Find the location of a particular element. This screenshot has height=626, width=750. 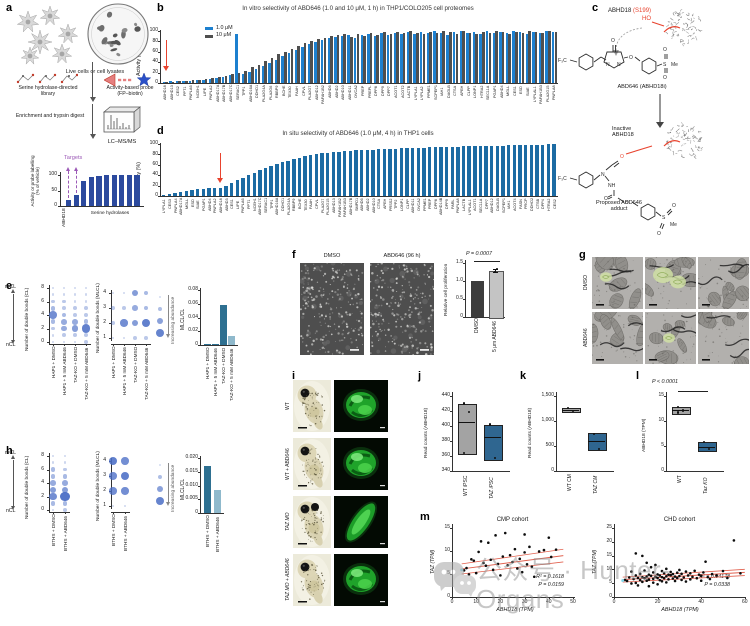

d-xtick: PAFAH1B2 is located at coordinates (339, 207).